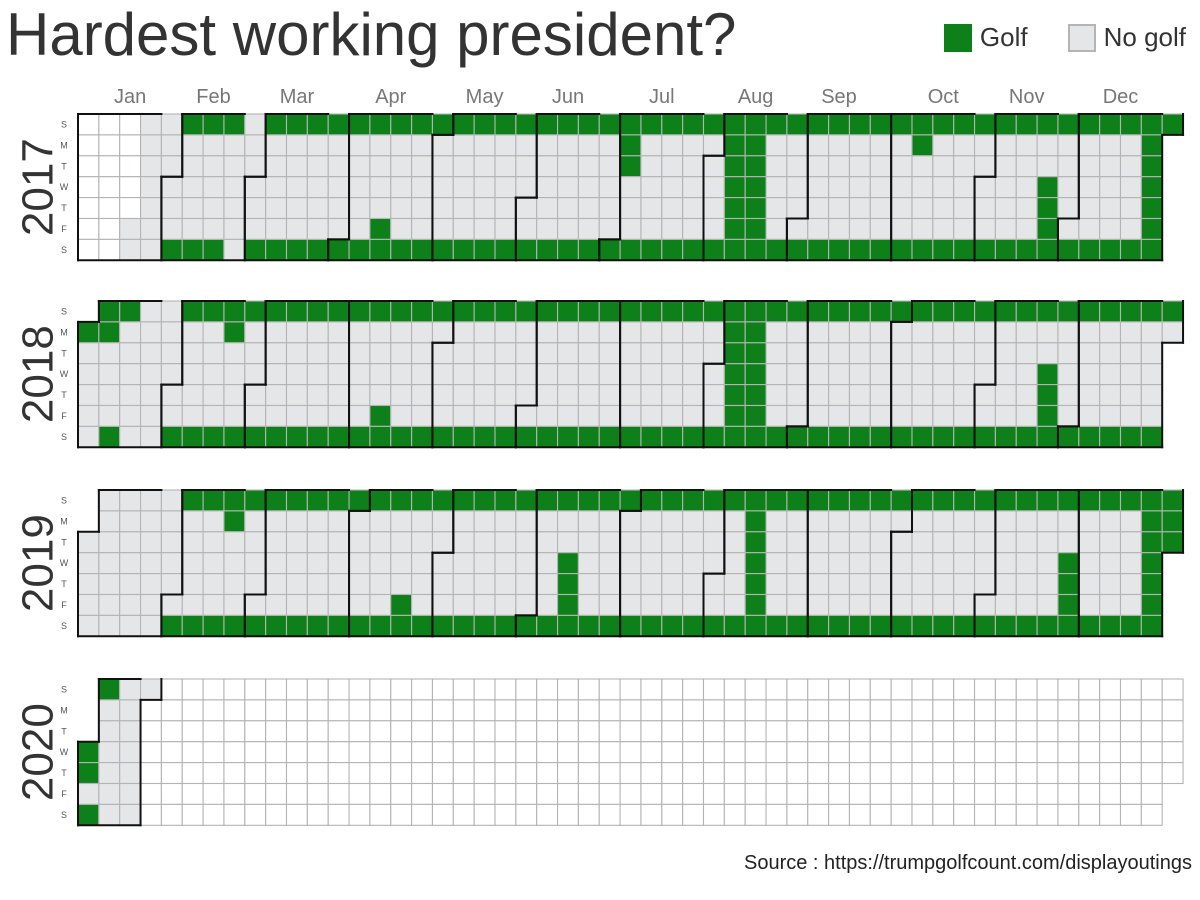  Describe the element at coordinates (38, 374) in the screenshot. I see `year-label-2018: 2018` at that location.